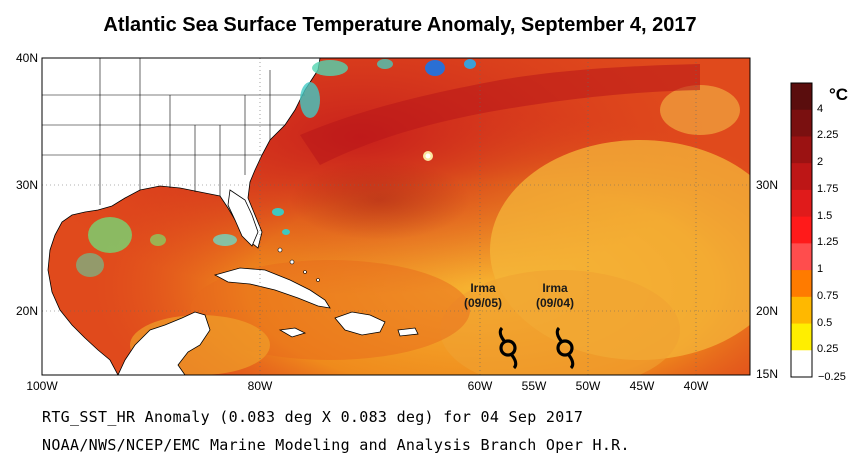  I want to click on colorbar-tick-label: 1.75, so click(828, 188).